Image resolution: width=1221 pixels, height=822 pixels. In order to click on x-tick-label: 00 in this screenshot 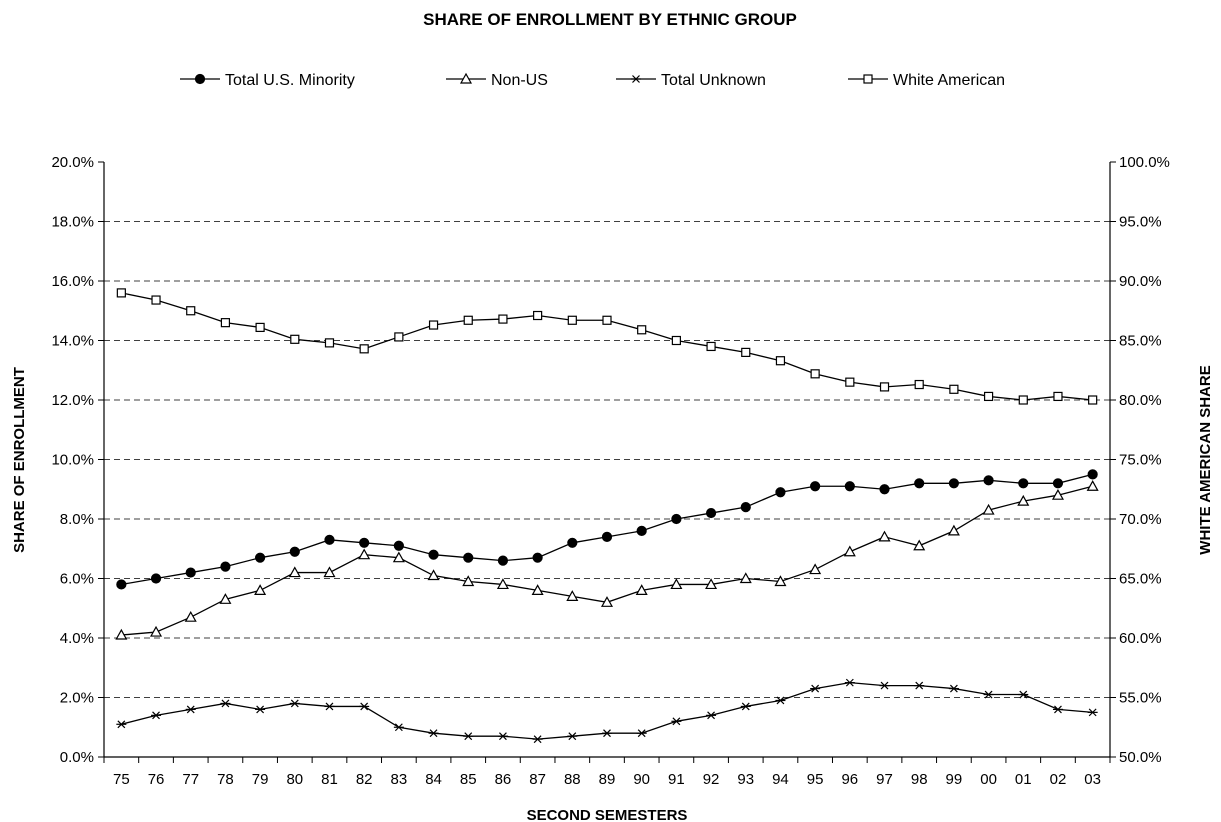, I will do `click(988, 779)`.